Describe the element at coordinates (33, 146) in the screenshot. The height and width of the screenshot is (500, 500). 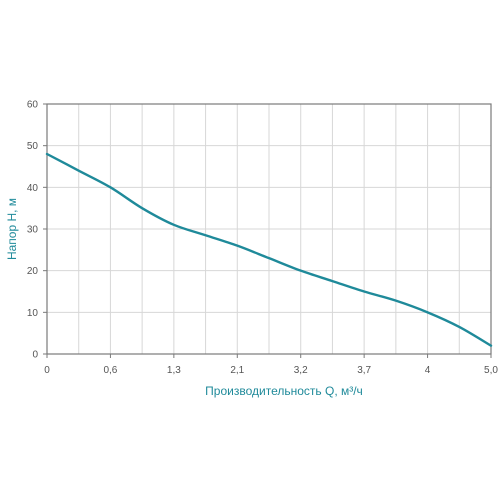
I see `y-tick-label: 50` at that location.